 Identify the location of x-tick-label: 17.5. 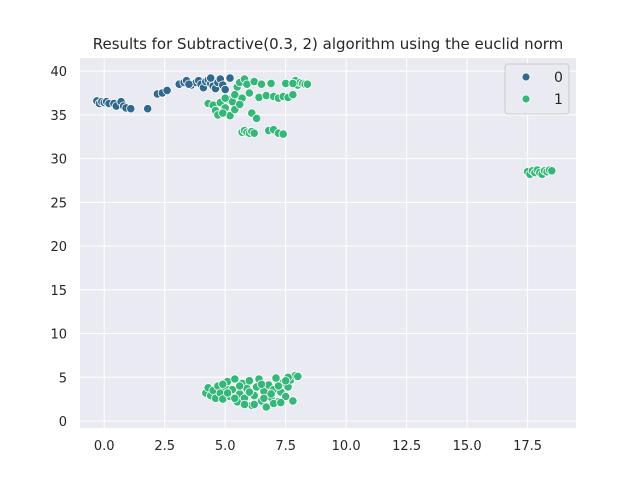
(527, 446).